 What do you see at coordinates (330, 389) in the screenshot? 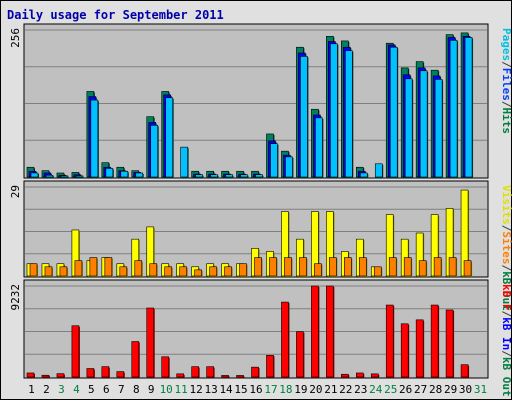
I see `x-tick-label-21: 21` at bounding box center [330, 389].